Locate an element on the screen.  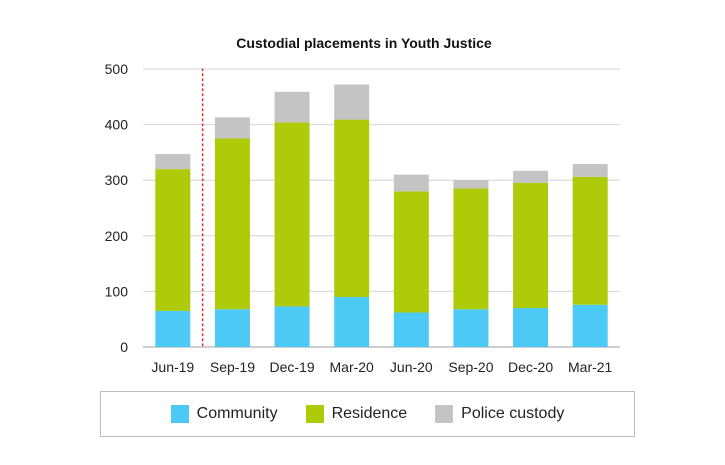
x-tick-label: Mar-21 is located at coordinates (590, 367).